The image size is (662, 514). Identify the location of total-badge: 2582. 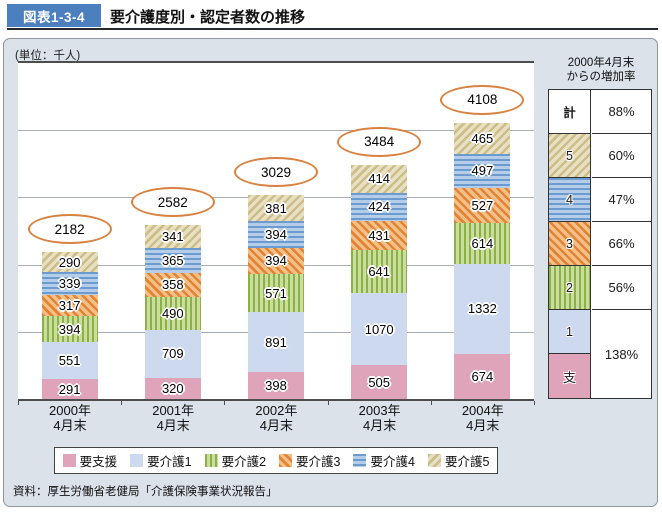
(172, 202).